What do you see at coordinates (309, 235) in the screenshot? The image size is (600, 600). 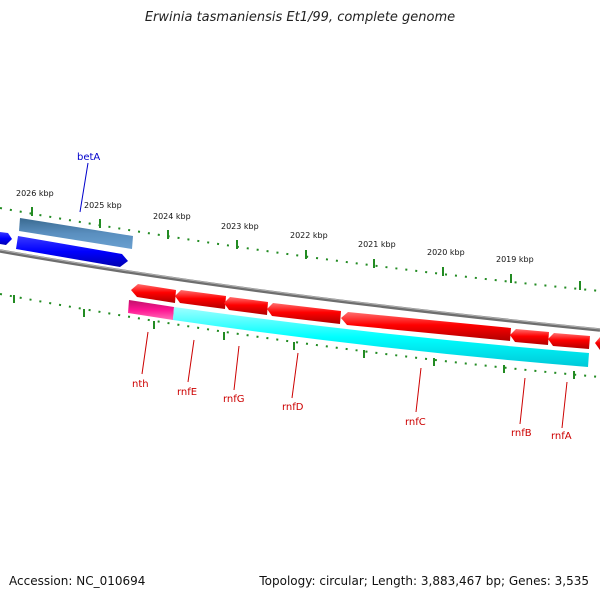 I see `tick-label: 2022 kbp` at bounding box center [309, 235].